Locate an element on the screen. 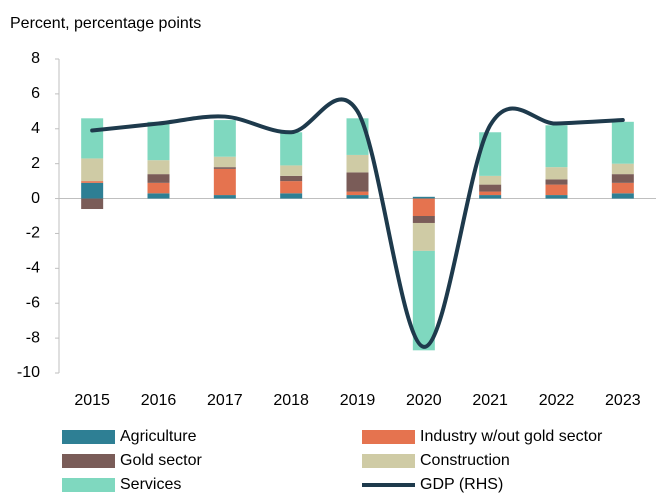  y-tick-label: -8 is located at coordinates (33, 337).